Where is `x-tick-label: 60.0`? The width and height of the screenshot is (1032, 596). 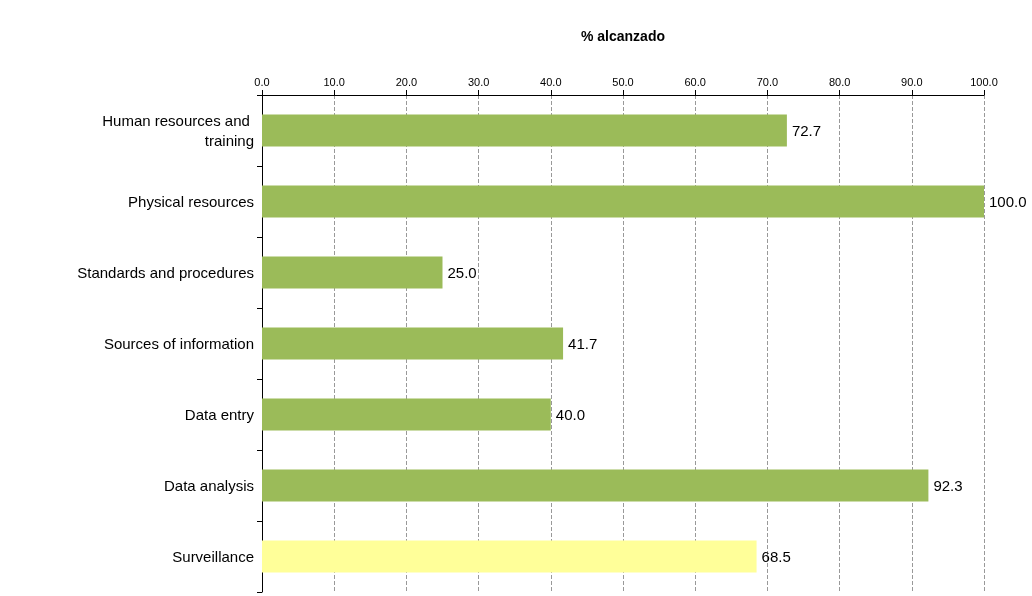 x-tick-label: 60.0 is located at coordinates (695, 81).